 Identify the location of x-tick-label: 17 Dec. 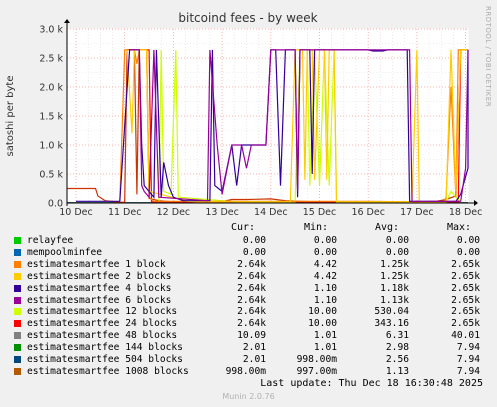
(417, 212).